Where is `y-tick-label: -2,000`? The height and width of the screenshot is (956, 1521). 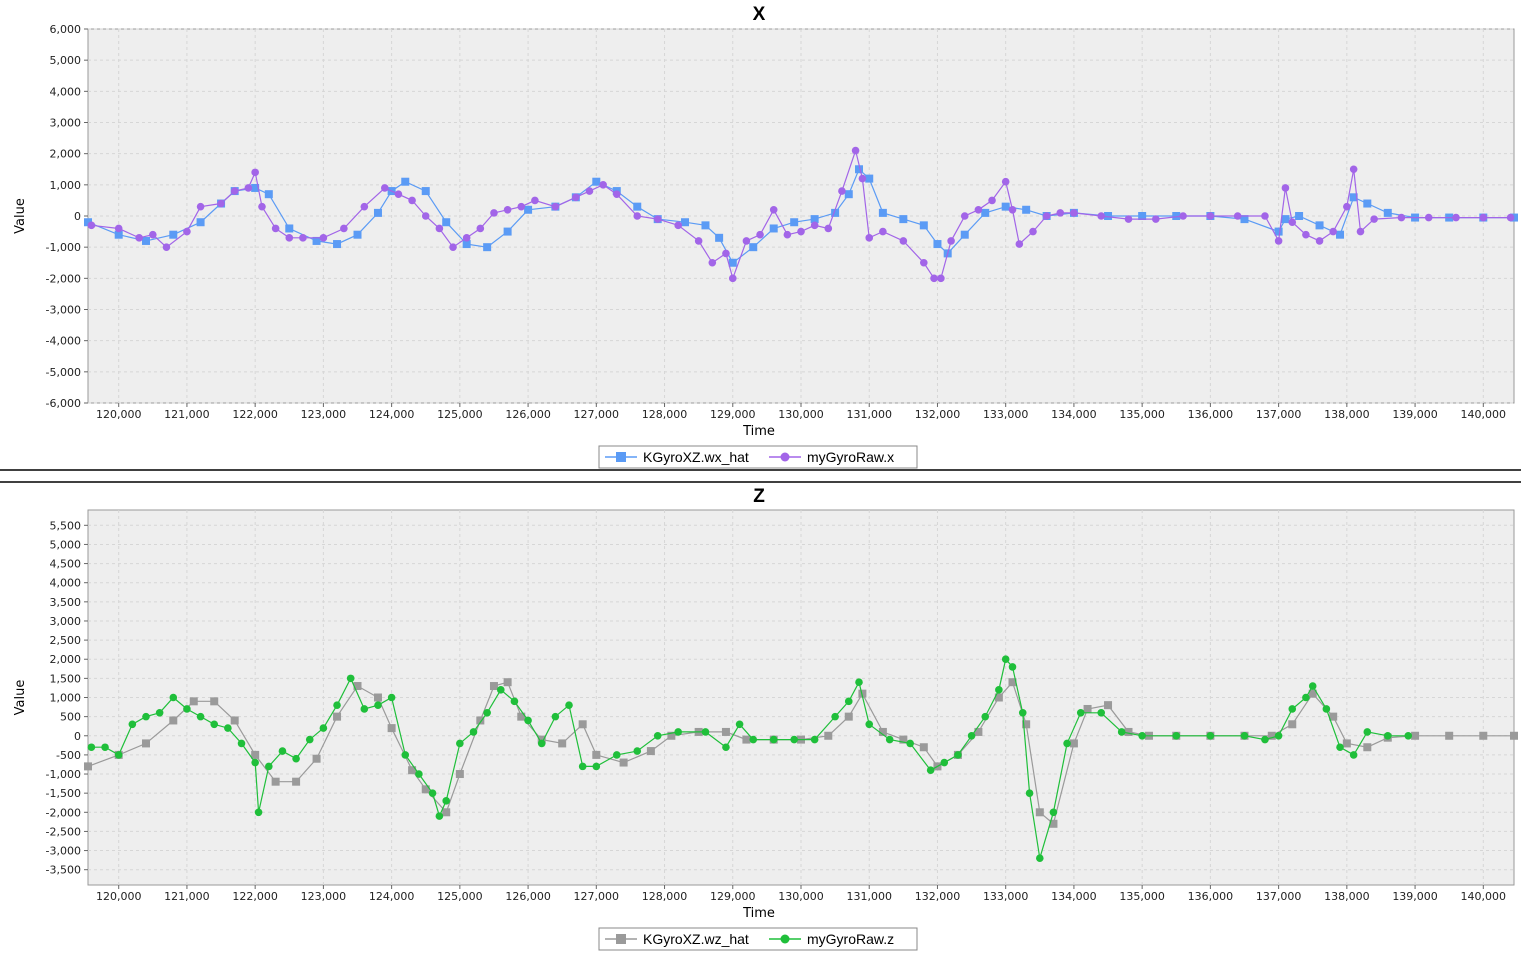
y-tick-label: -2,000 is located at coordinates (63, 812).